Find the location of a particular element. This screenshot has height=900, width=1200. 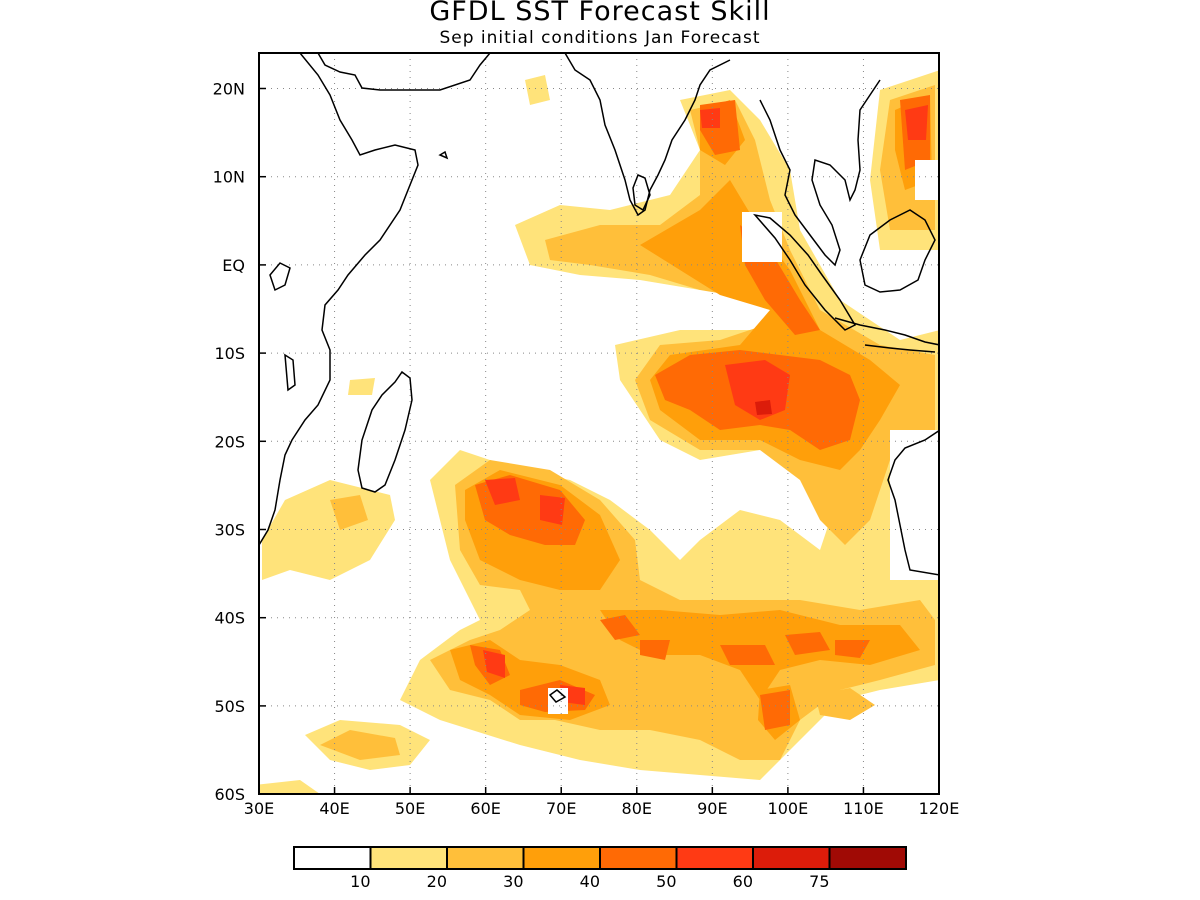

colorbar-label: 10 is located at coordinates (360, 881).